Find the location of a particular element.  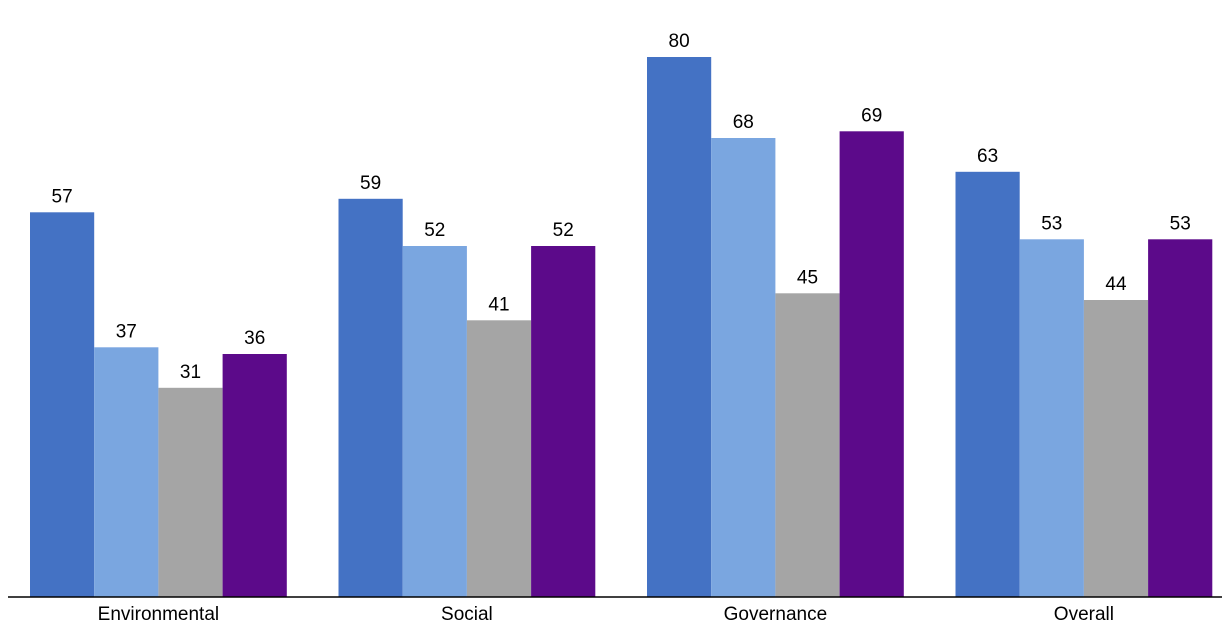

value-label-social-series-3: 41 is located at coordinates (498, 304).